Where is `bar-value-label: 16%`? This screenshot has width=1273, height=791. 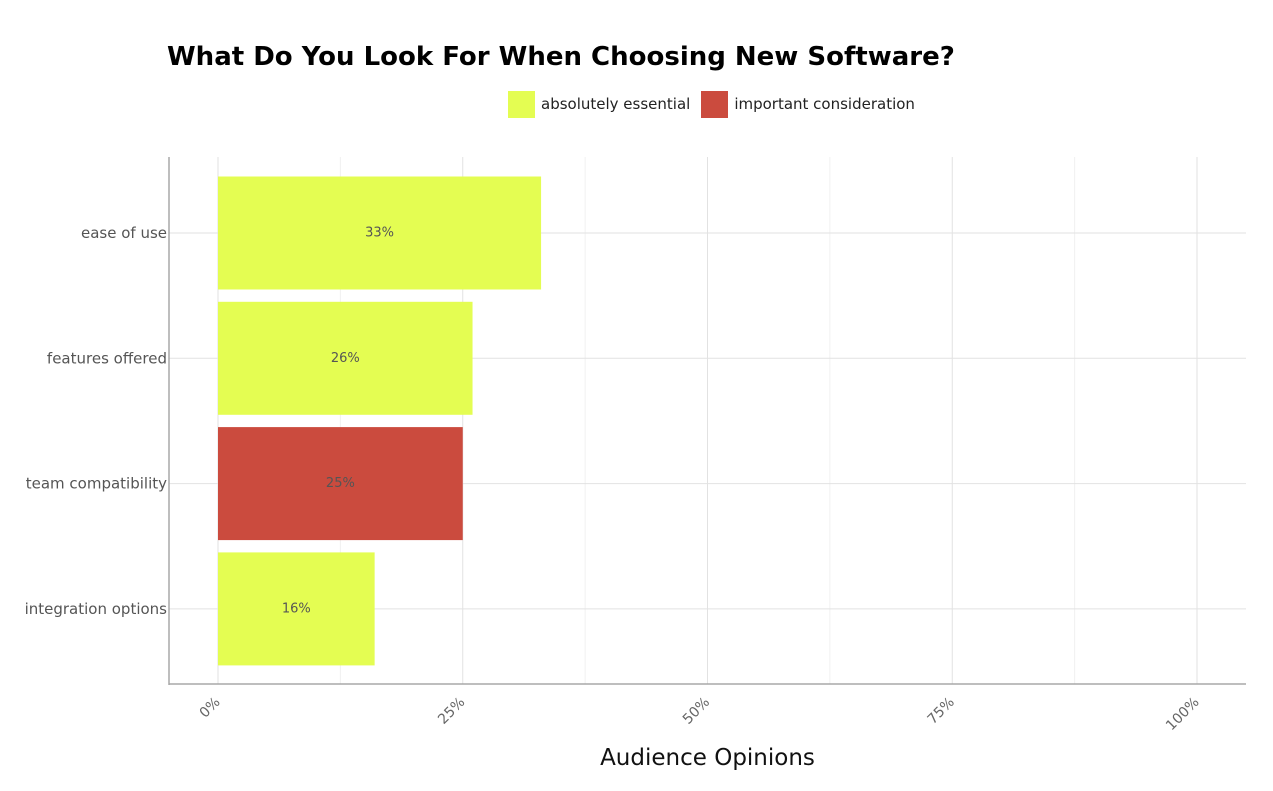 bar-value-label: 16% is located at coordinates (296, 608).